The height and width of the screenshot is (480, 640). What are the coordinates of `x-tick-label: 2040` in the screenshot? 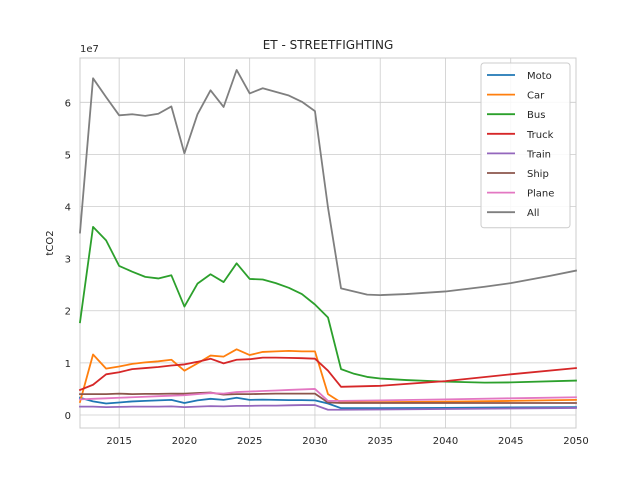 It's located at (445, 441).